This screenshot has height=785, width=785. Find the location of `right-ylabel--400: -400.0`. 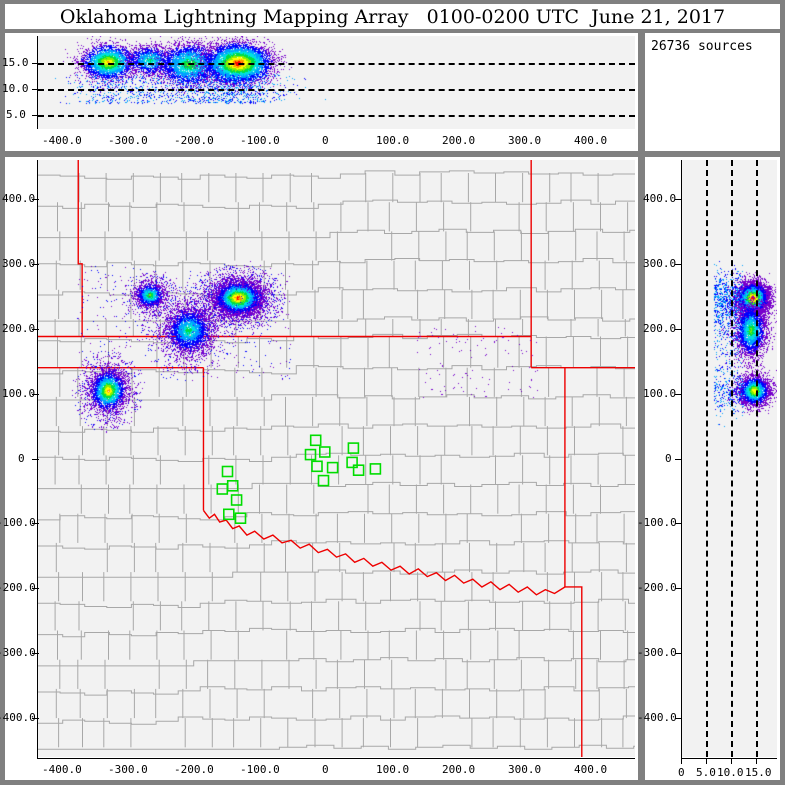

right-ylabel--400: -400.0 is located at coordinates (657, 718).